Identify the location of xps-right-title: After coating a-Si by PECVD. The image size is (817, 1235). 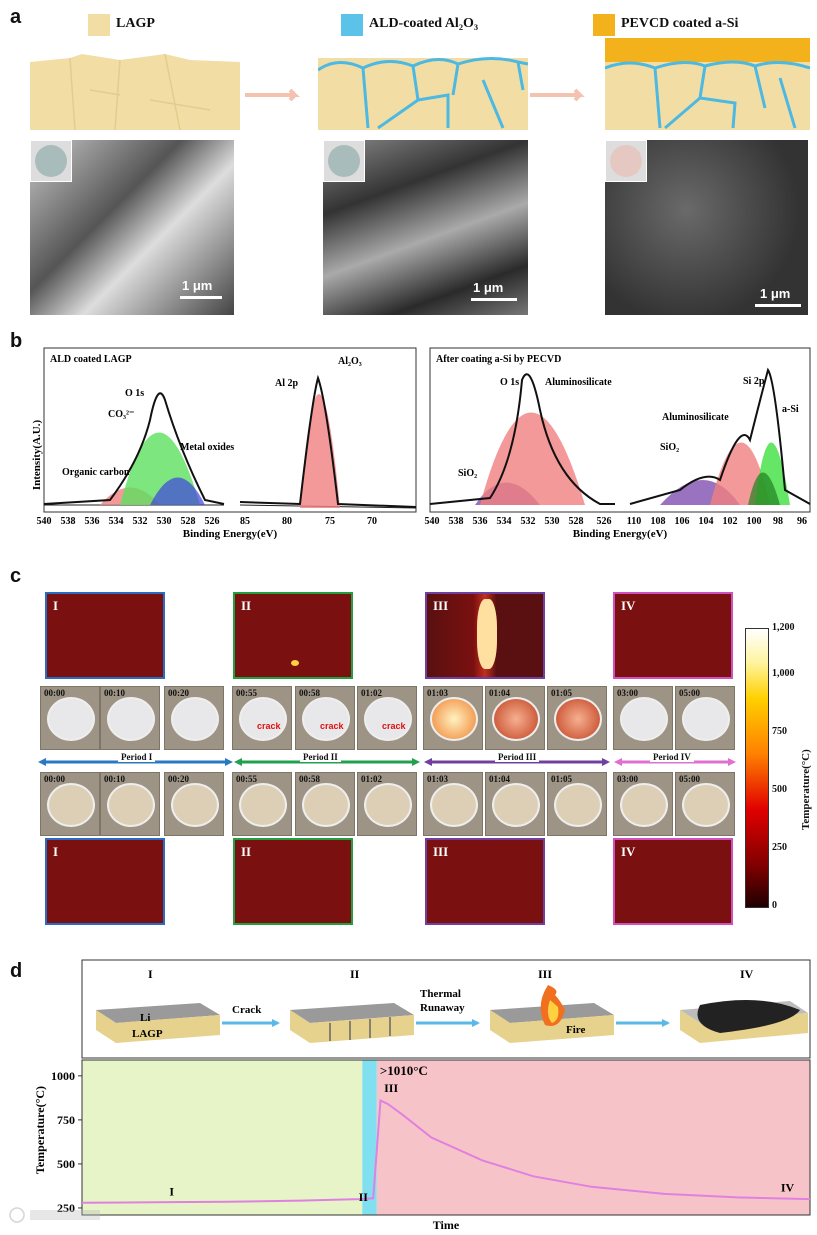
(498, 359).